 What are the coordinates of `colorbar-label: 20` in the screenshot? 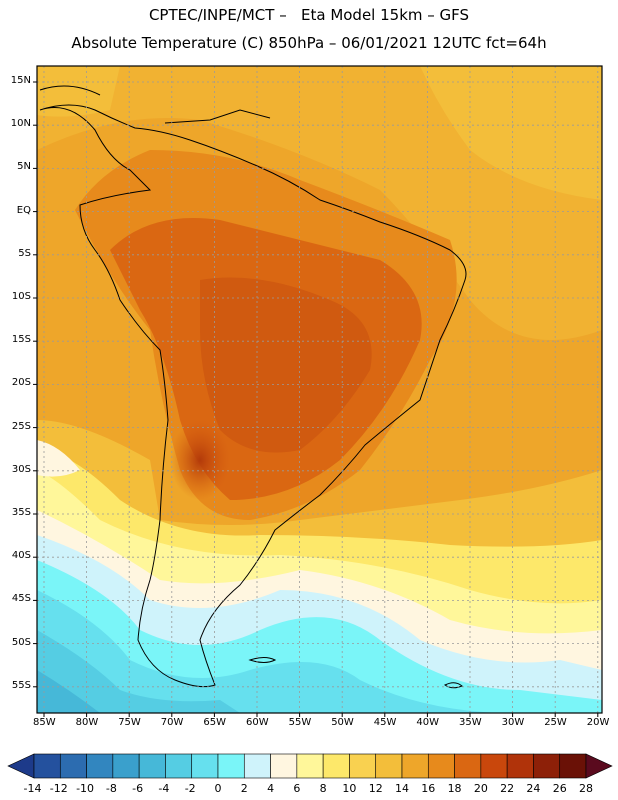 It's located at (480, 788).